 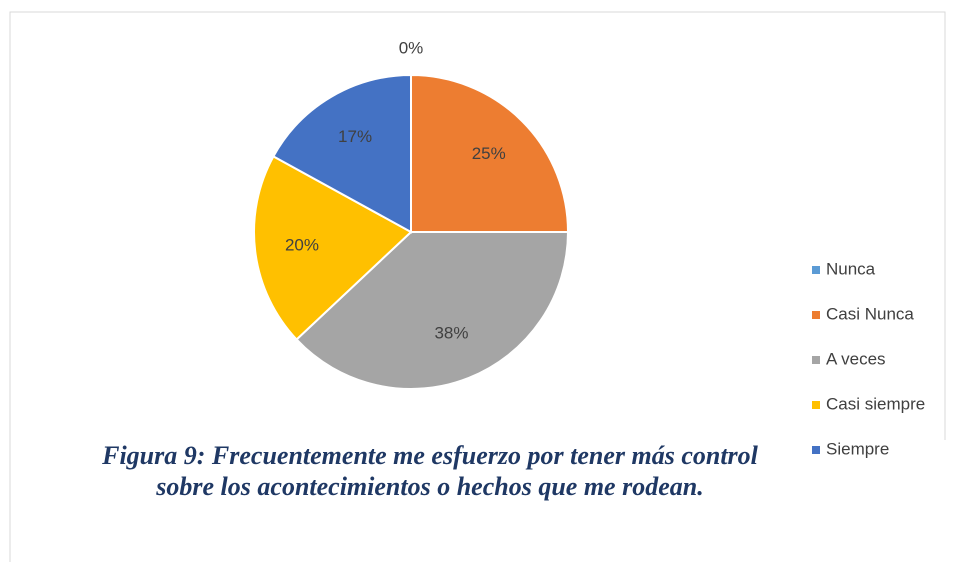 I want to click on data-label: 17%, so click(x=355, y=136).